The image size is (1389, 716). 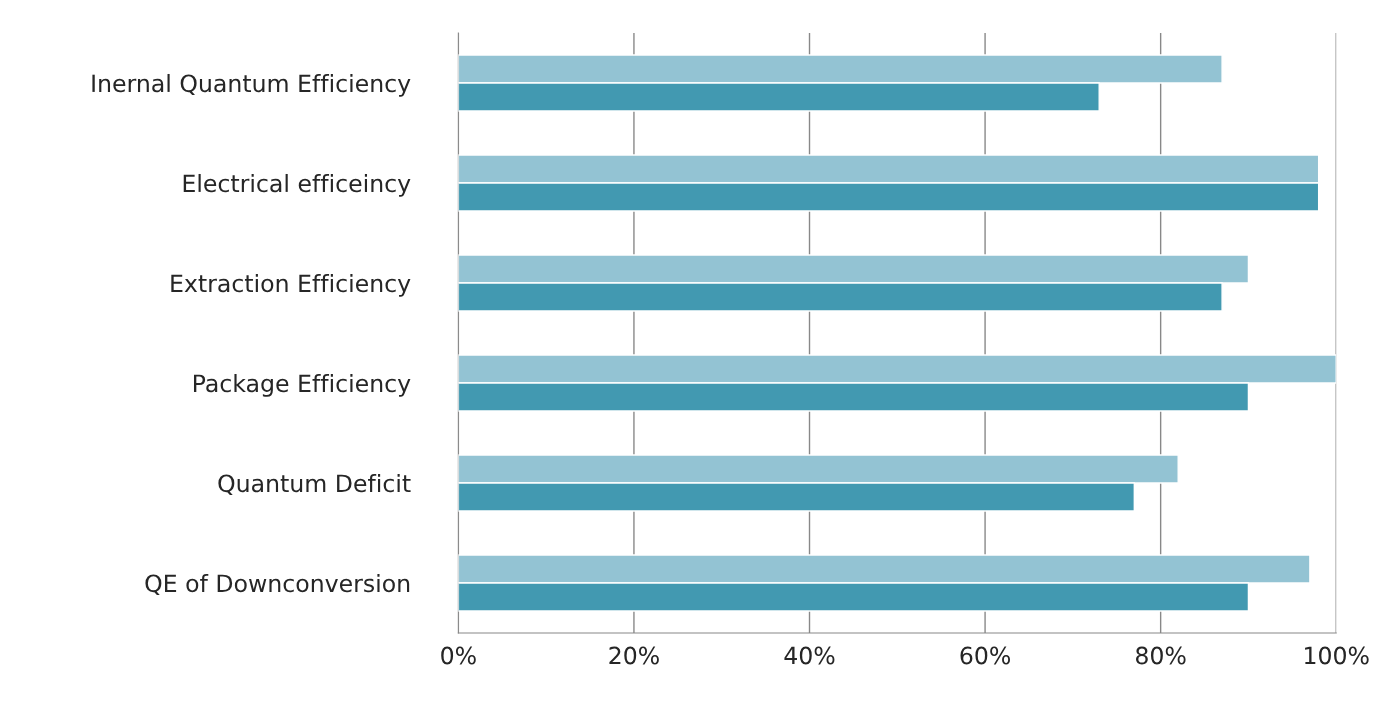 What do you see at coordinates (1161, 655) in the screenshot?
I see `x-tick-label: 80%` at bounding box center [1161, 655].